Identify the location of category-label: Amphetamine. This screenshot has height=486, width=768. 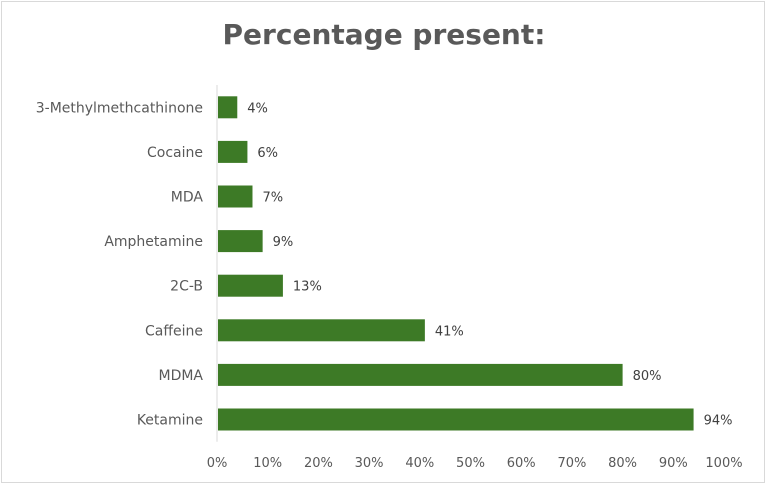
(153, 242).